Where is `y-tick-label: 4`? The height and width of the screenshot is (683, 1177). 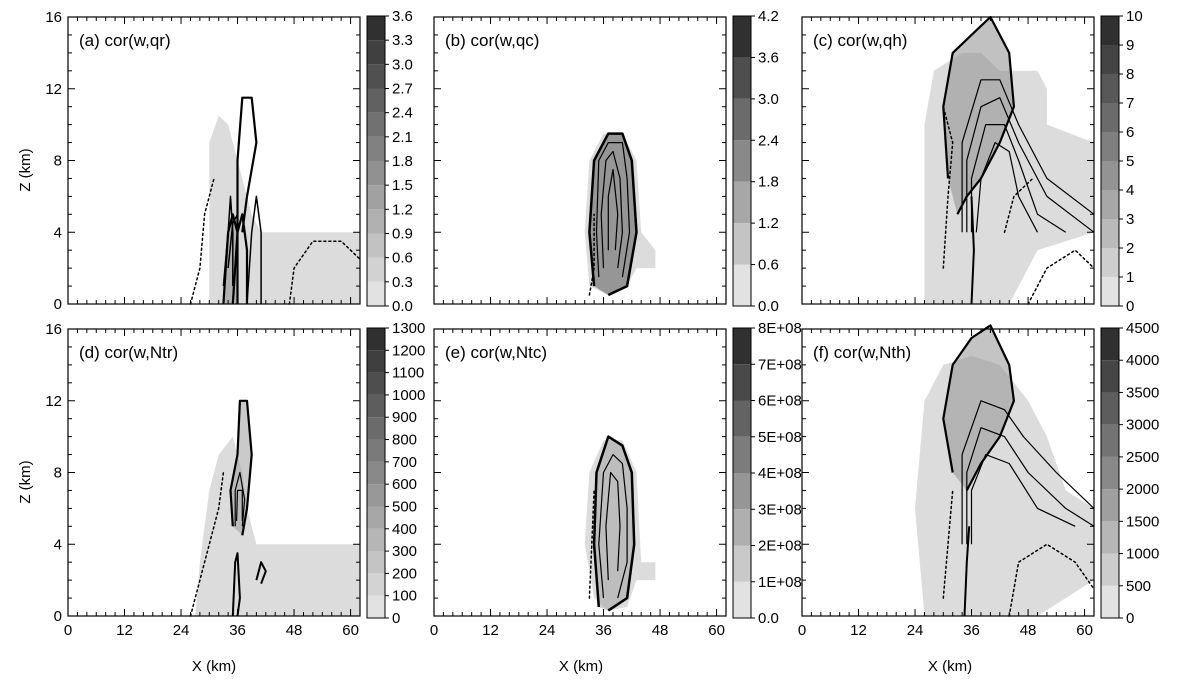
y-tick-label: 4 is located at coordinates (58, 232).